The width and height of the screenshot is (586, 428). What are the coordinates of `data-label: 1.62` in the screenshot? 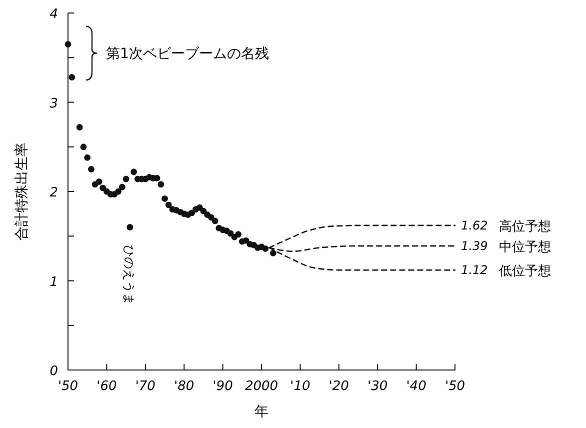 It's located at (474, 225).